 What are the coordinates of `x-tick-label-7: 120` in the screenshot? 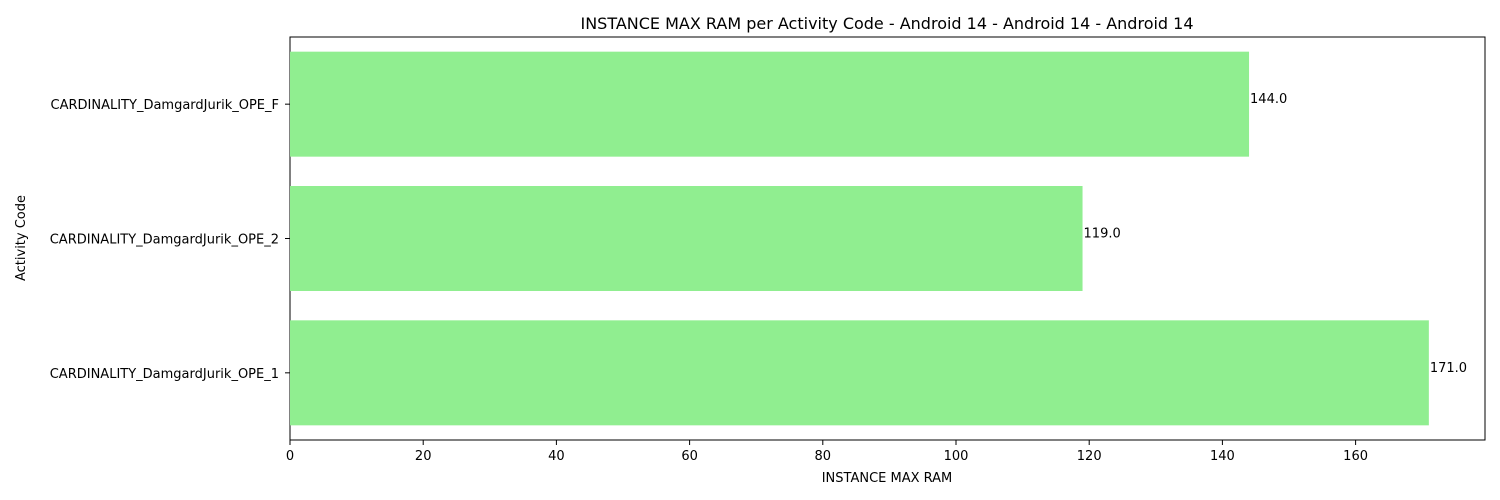 It's located at (1089, 456).